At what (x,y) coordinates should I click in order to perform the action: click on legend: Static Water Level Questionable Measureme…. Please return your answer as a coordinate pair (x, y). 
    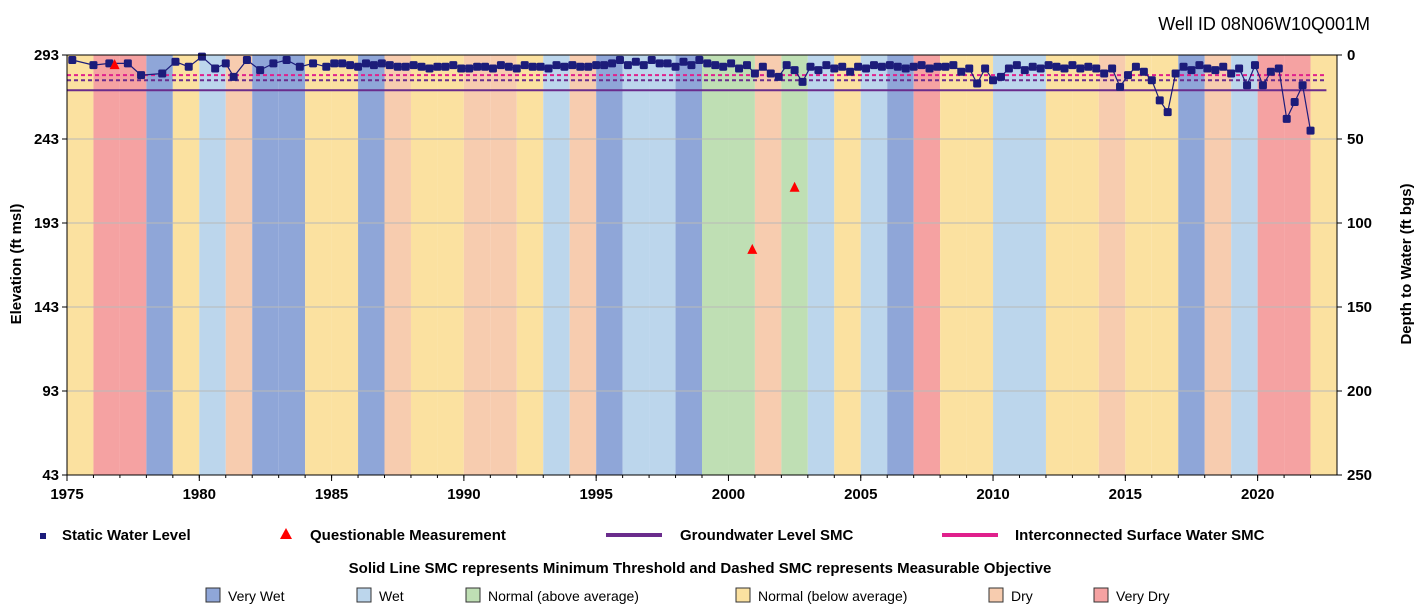
    Looking at the image, I should click on (652, 535).